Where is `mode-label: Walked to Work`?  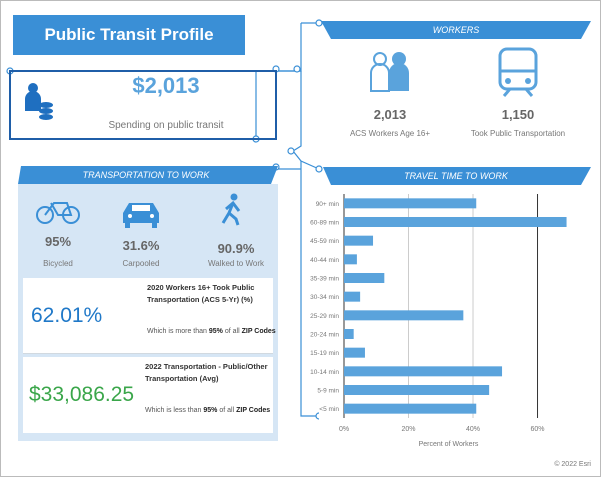
mode-label: Walked to Work is located at coordinates (235, 263).